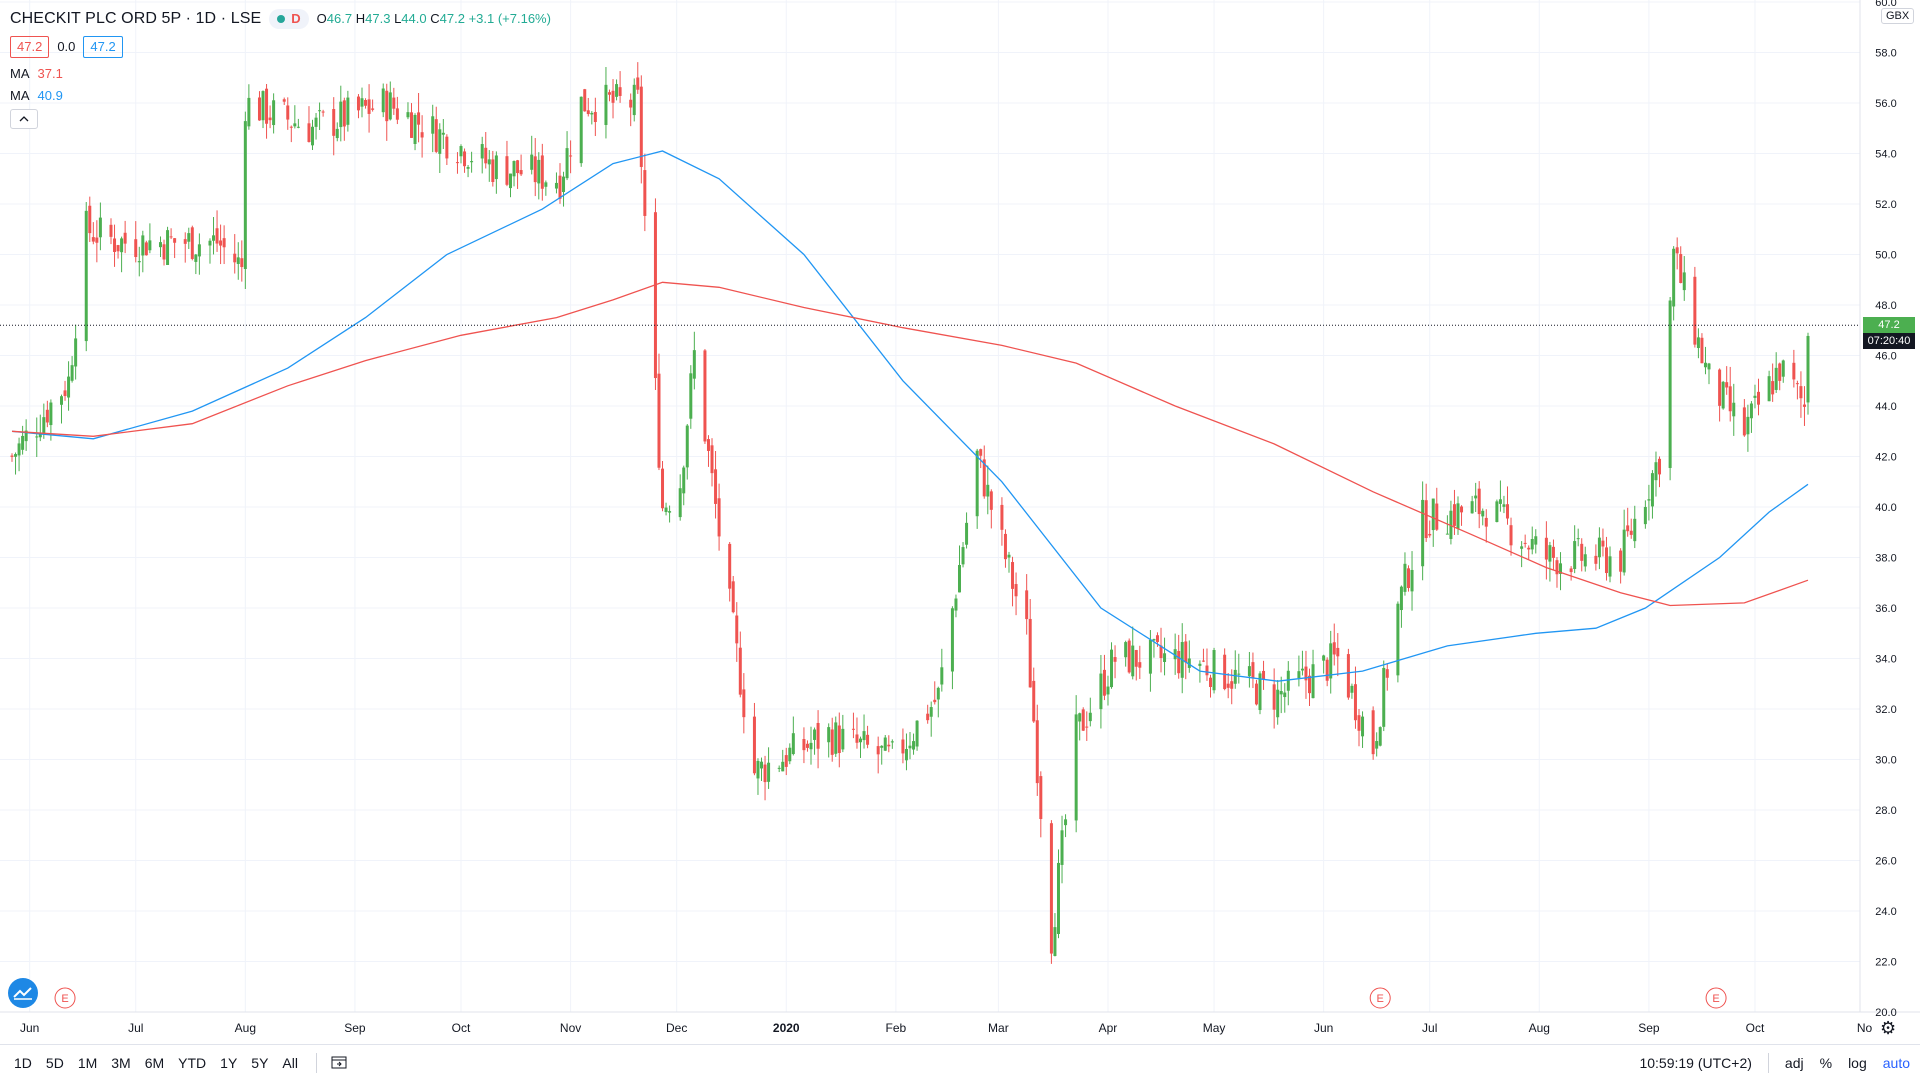  Describe the element at coordinates (192, 1063) in the screenshot. I see `range-ytd: YTD` at that location.